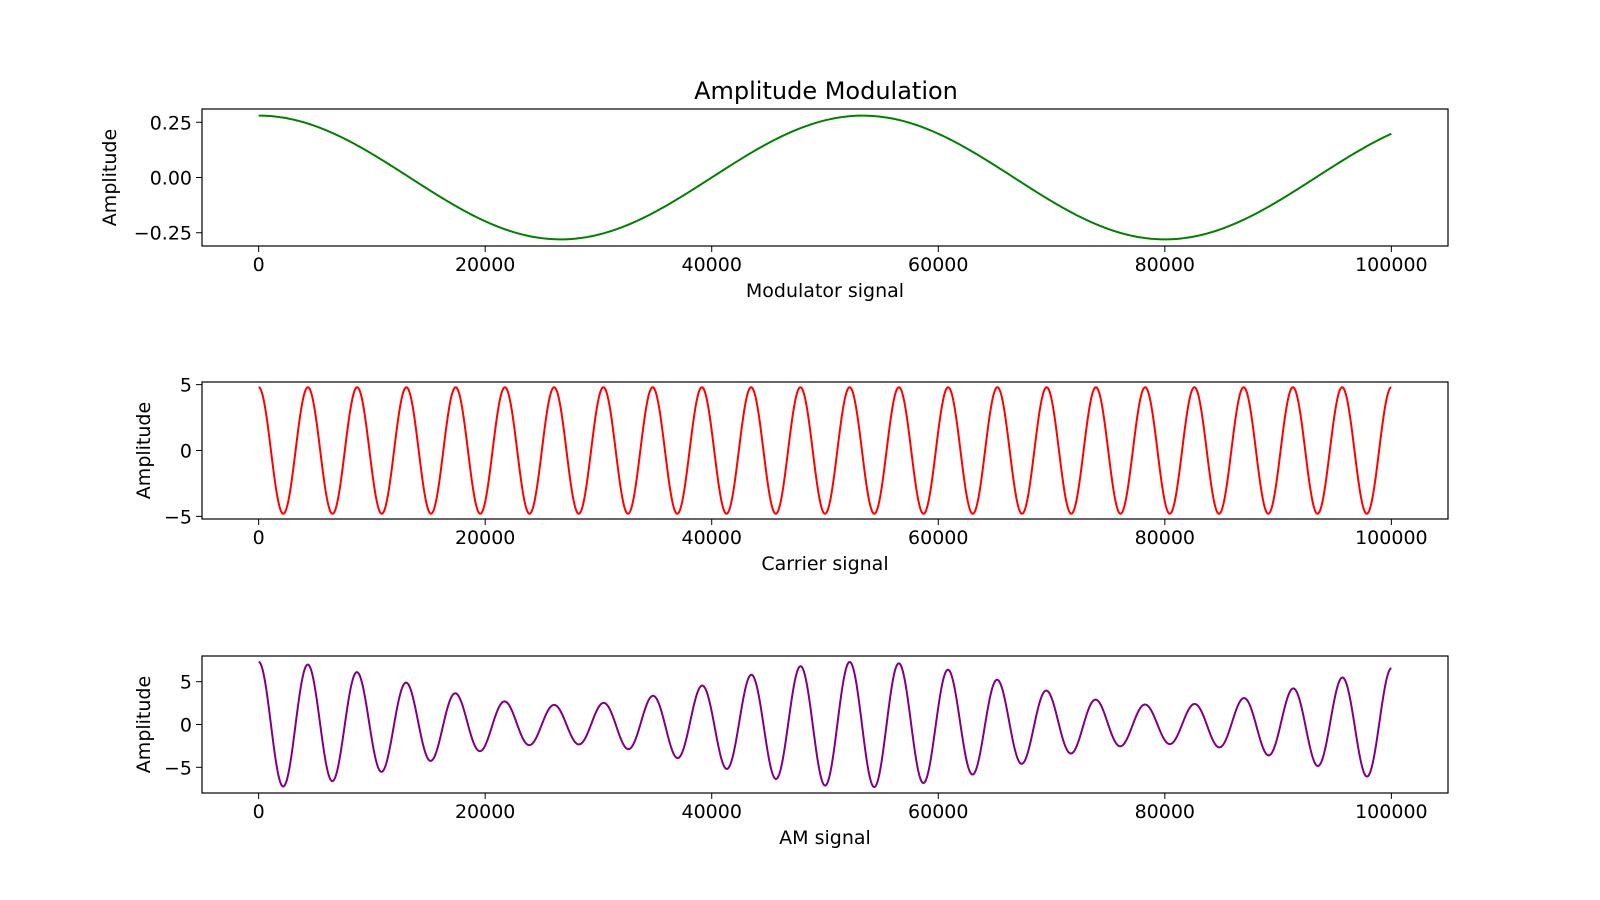  Describe the element at coordinates (1391, 265) in the screenshot. I see `modulator-x-tick-label: 100000` at that location.